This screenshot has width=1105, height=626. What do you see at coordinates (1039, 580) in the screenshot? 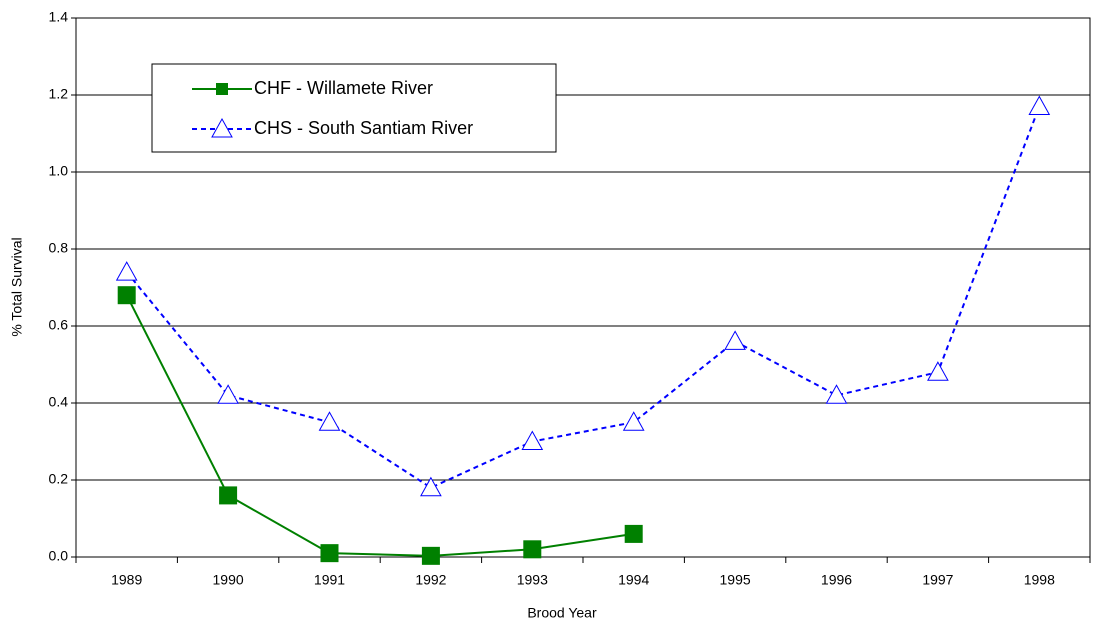
I see `x-tick-label: 1998` at bounding box center [1039, 580].